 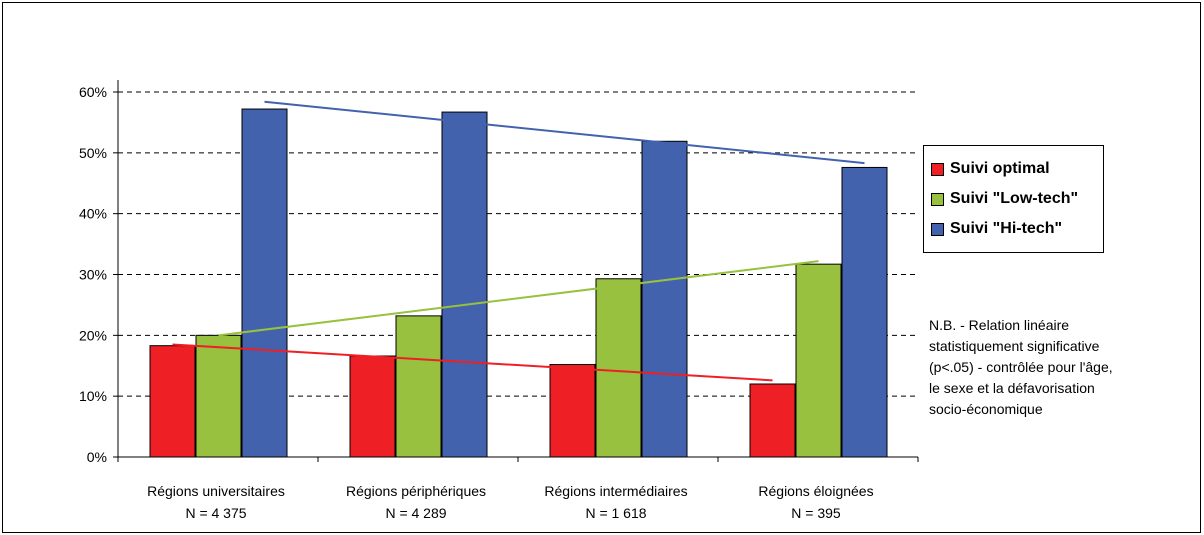 What do you see at coordinates (1006, 228) in the screenshot?
I see `legend-label: Suivi "Hi-tech"` at bounding box center [1006, 228].